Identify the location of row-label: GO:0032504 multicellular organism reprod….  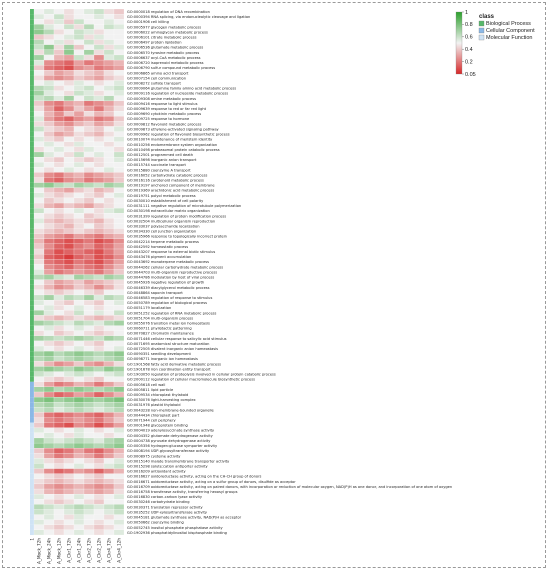
(171, 221).